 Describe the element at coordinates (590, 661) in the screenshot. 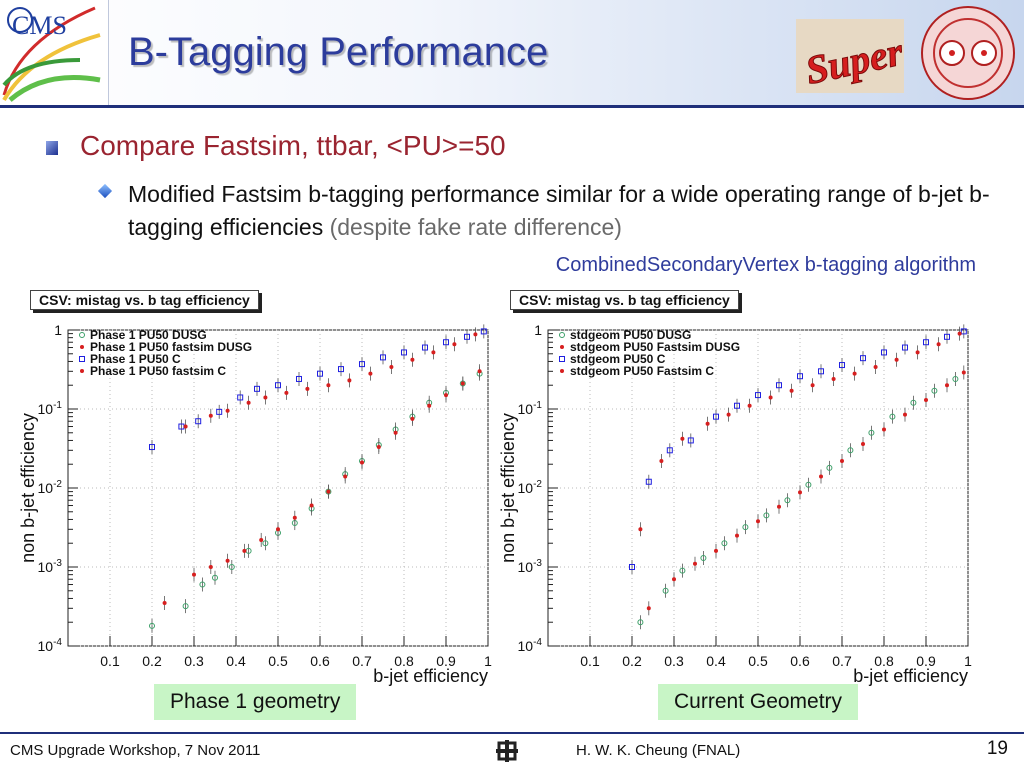

I see `x-tick-label: 0.1` at that location.